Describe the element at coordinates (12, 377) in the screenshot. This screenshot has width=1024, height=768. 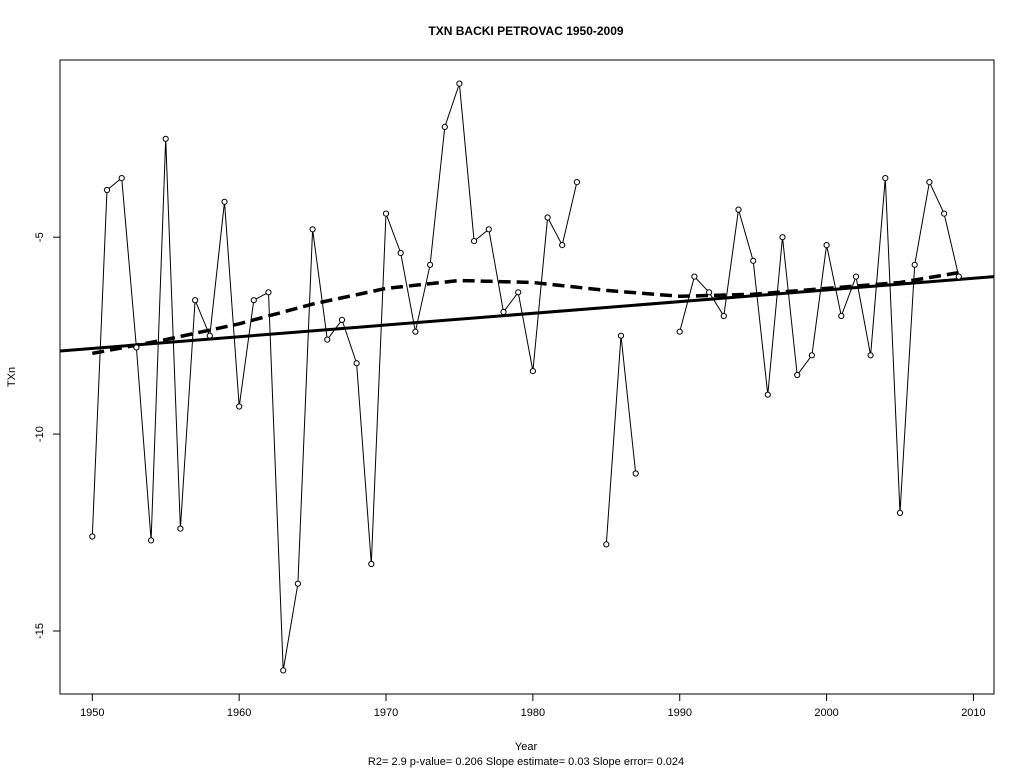
I see `y-axis-label: TXn` at that location.